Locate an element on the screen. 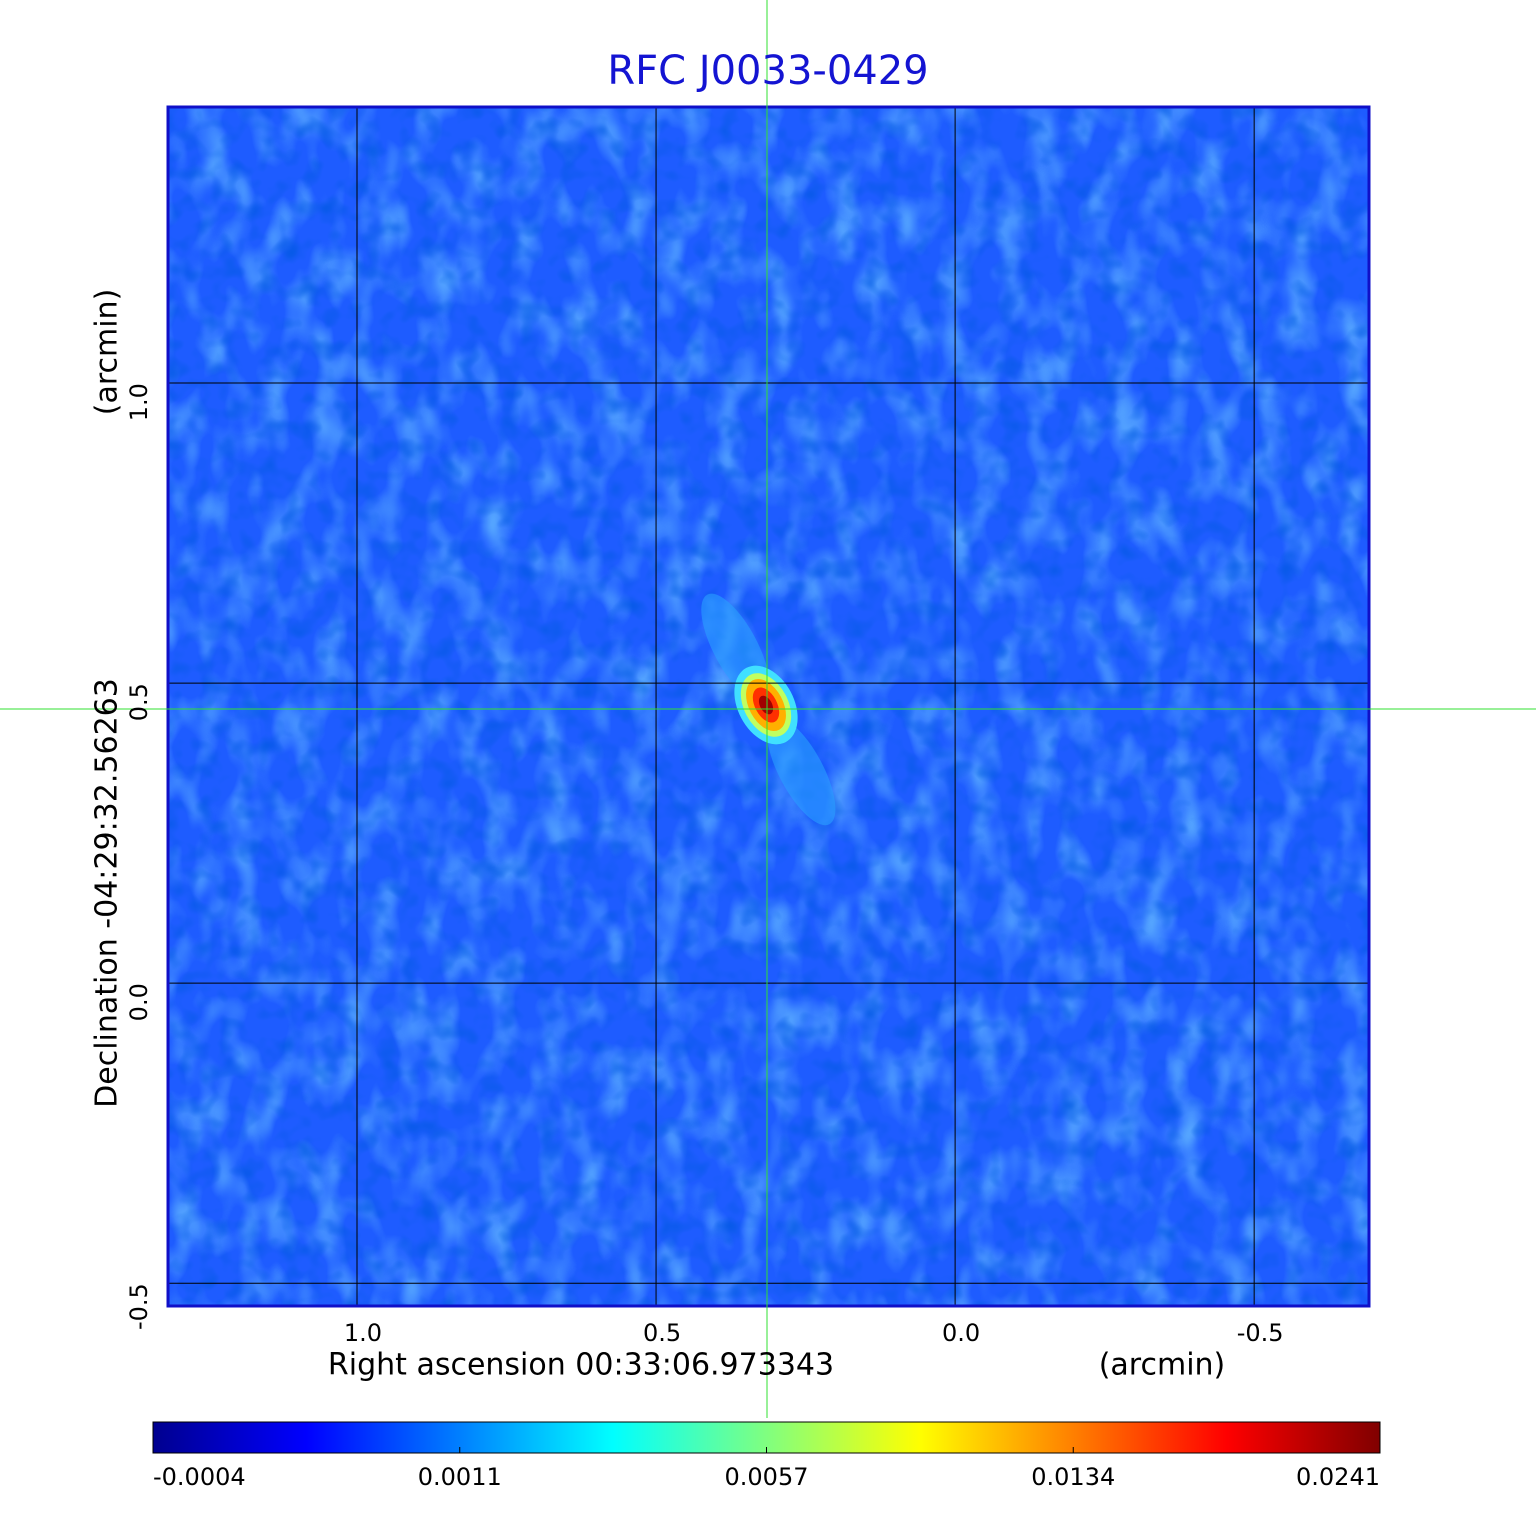  x-tick-label: 0.0 is located at coordinates (961, 1333).